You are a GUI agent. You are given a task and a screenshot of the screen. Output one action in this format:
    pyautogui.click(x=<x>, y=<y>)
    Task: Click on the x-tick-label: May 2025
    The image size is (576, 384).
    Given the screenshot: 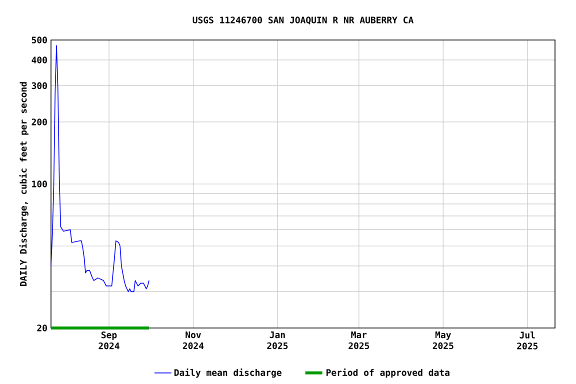 What is the action you would take?
    pyautogui.click(x=443, y=341)
    